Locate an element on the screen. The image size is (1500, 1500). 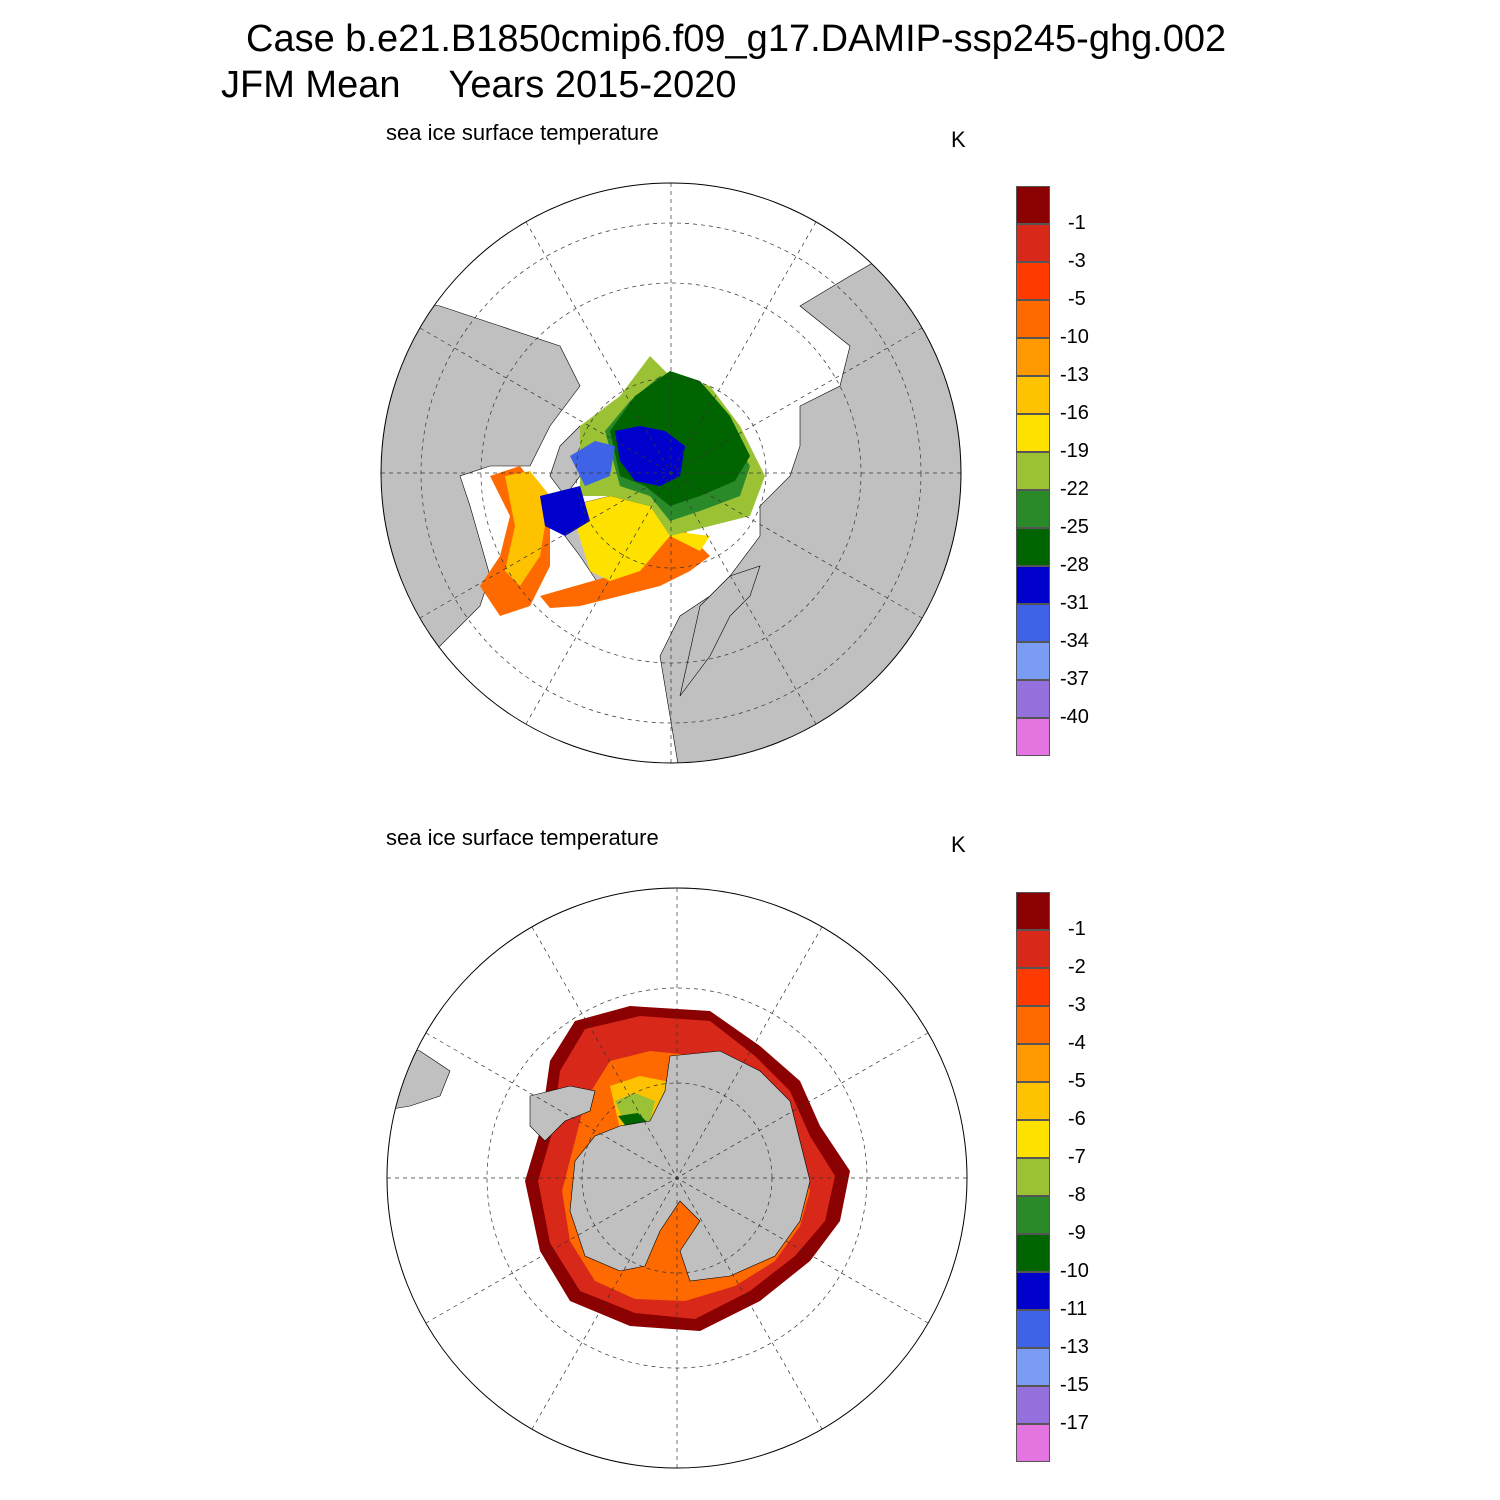
arctic-ice-zone-minus13 is located at coordinates (527, 528).